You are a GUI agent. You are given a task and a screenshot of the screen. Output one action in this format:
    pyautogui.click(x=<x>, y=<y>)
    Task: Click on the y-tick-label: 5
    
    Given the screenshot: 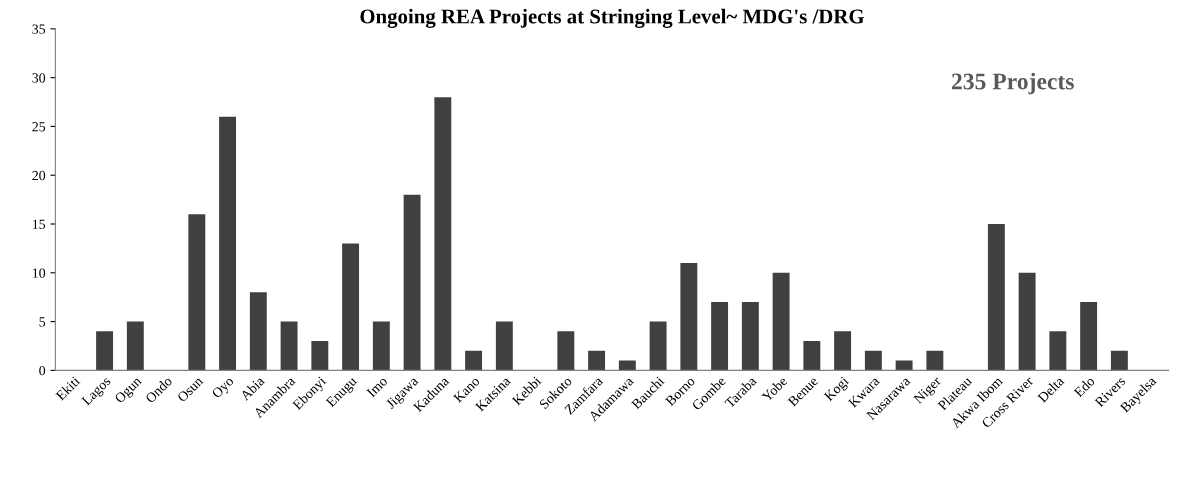 What is the action you would take?
    pyautogui.click(x=42, y=322)
    